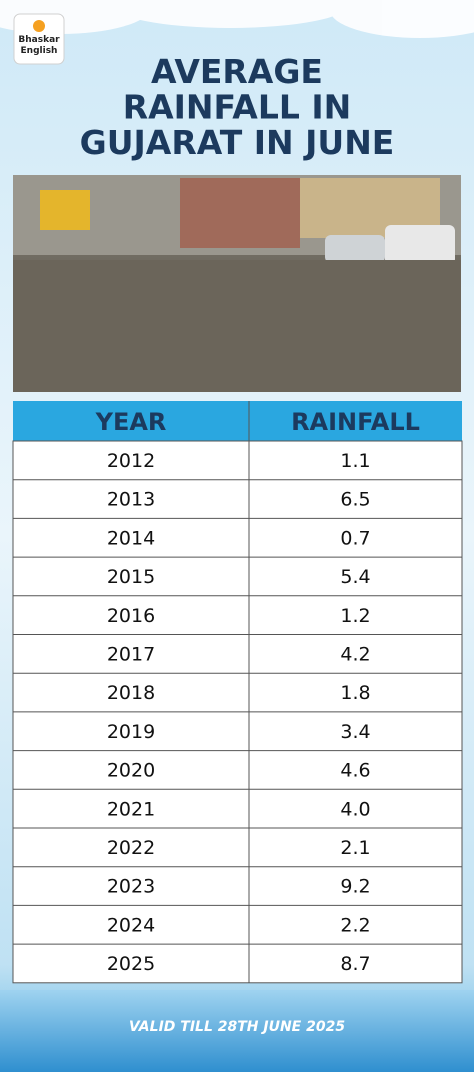 The height and width of the screenshot is (1076, 474). I want to click on cell: 2018, so click(131, 693).